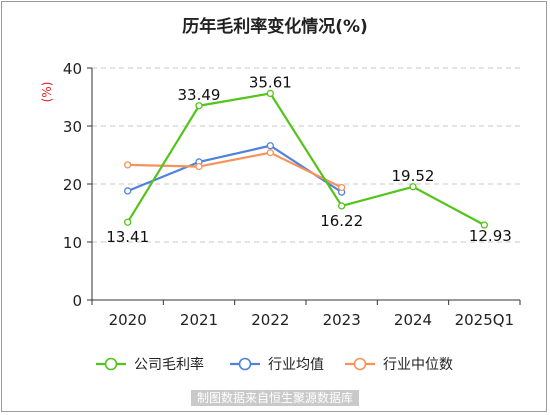 The height and width of the screenshot is (415, 550). Describe the element at coordinates (341, 221) in the screenshot. I see `data-label: 16.22` at that location.